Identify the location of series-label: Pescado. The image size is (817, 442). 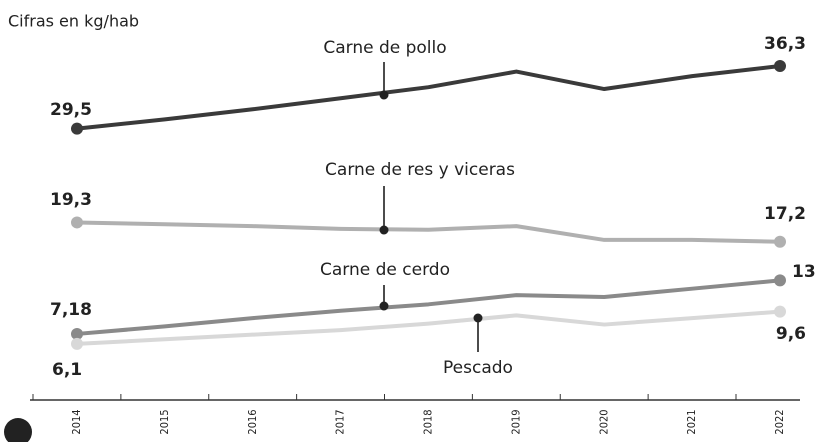
(478, 368).